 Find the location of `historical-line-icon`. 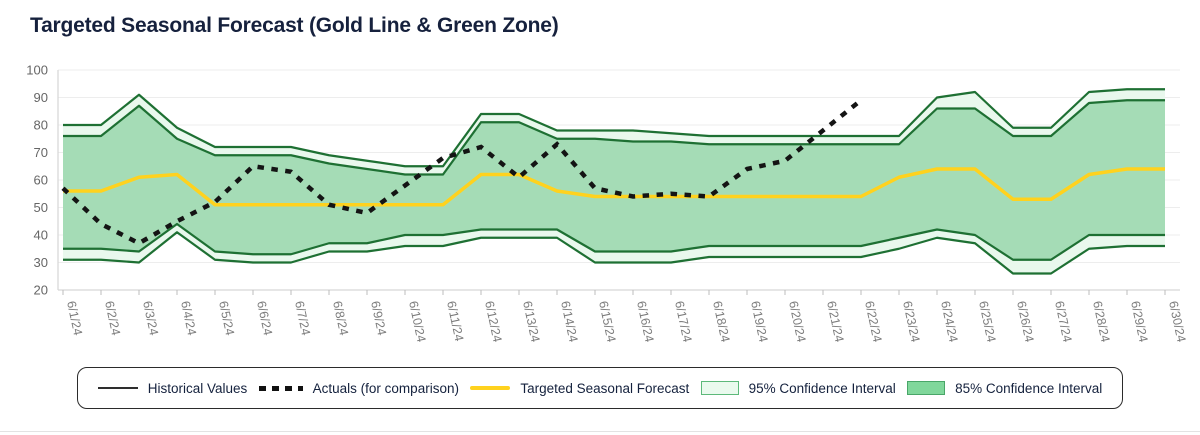

historical-line-icon is located at coordinates (117, 388).